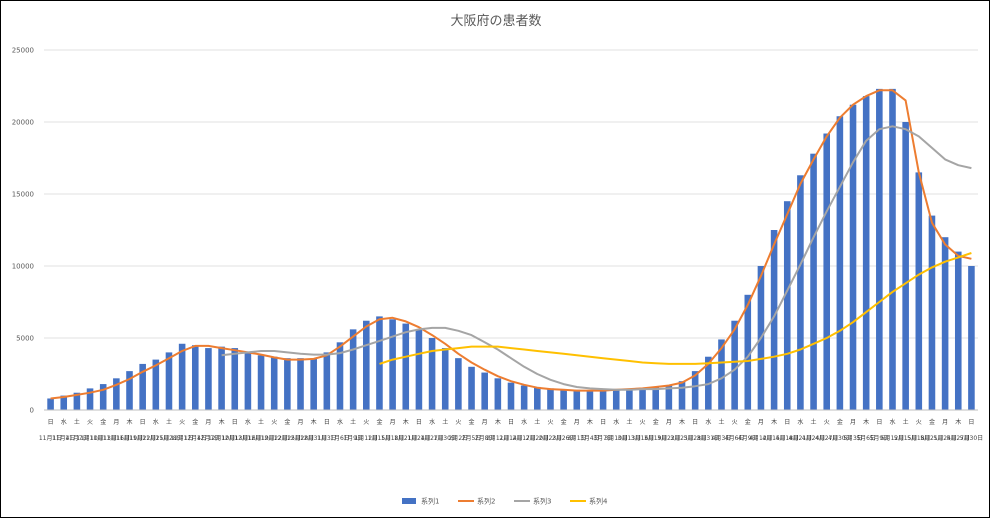  Describe the element at coordinates (892, 438) in the screenshot. I see `x-tick-label: 5月12日` at that location.